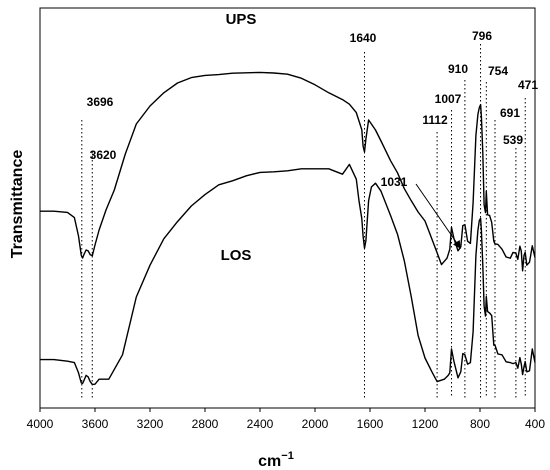 Image resolution: width=550 pixels, height=470 pixels. I want to click on x-axis-title: cm−1, so click(276, 460).